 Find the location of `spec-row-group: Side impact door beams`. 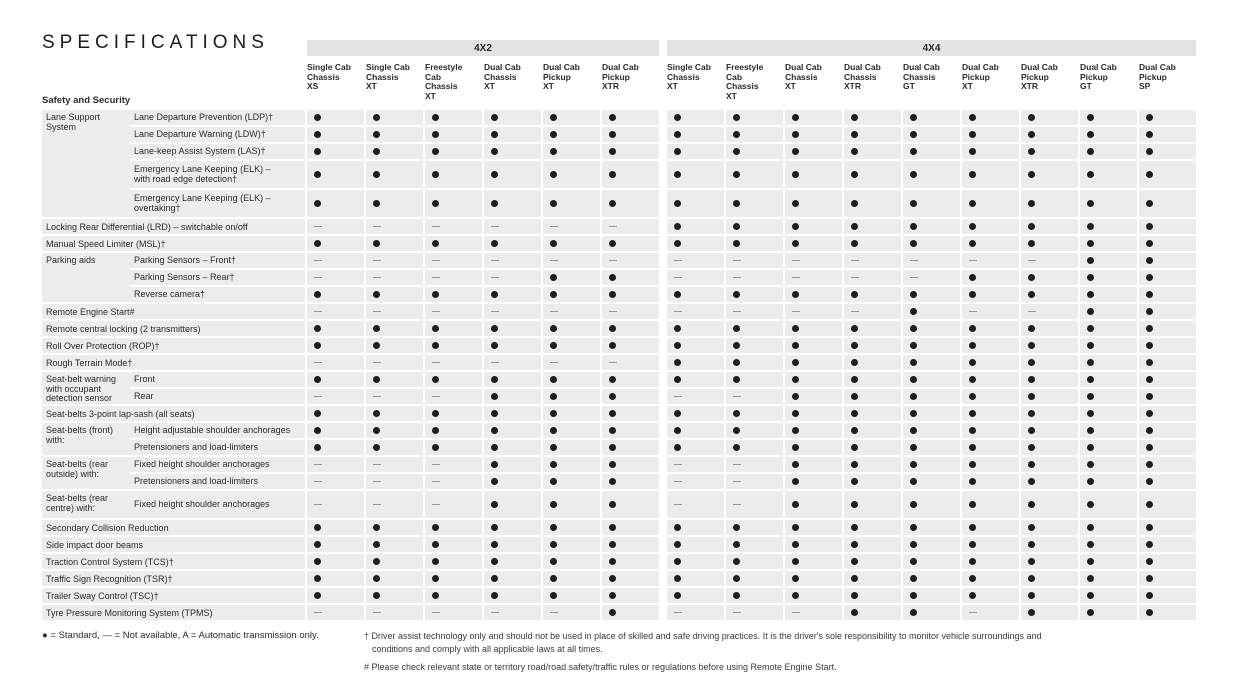

spec-row-group: Side impact door beams is located at coordinates (620, 545).